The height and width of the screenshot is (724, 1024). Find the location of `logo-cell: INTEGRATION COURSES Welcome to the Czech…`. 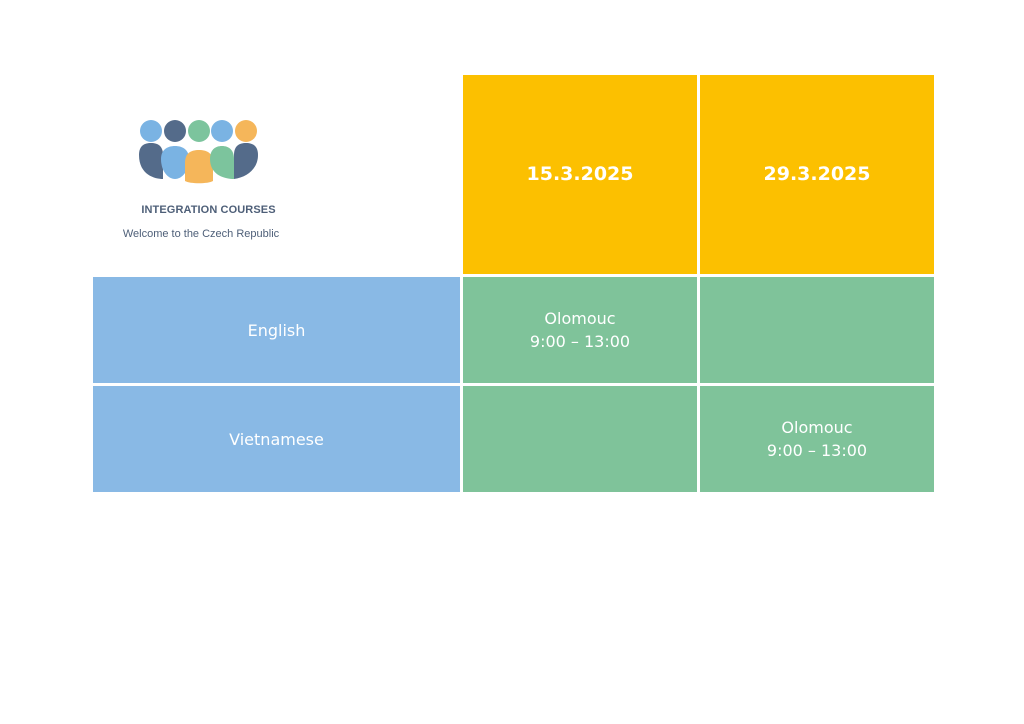

logo-cell: INTEGRATION COURSES Welcome to the Czech… is located at coordinates (276, 174).